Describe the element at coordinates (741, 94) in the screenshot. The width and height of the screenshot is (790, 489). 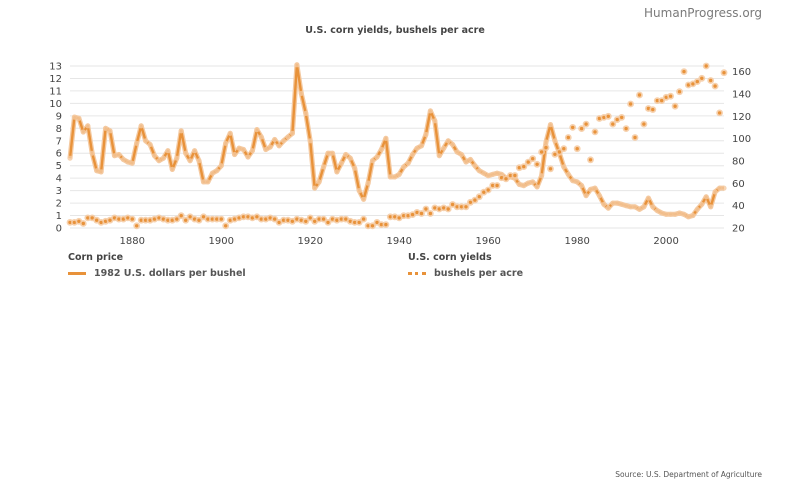
I see `right-tick-label: 140` at that location.